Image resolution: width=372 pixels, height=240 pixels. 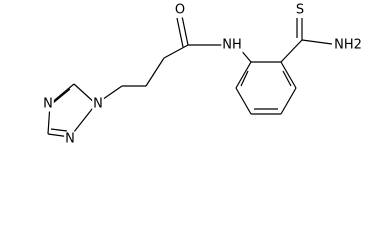 I want to click on atom-label: NH2, so click(x=348, y=45).